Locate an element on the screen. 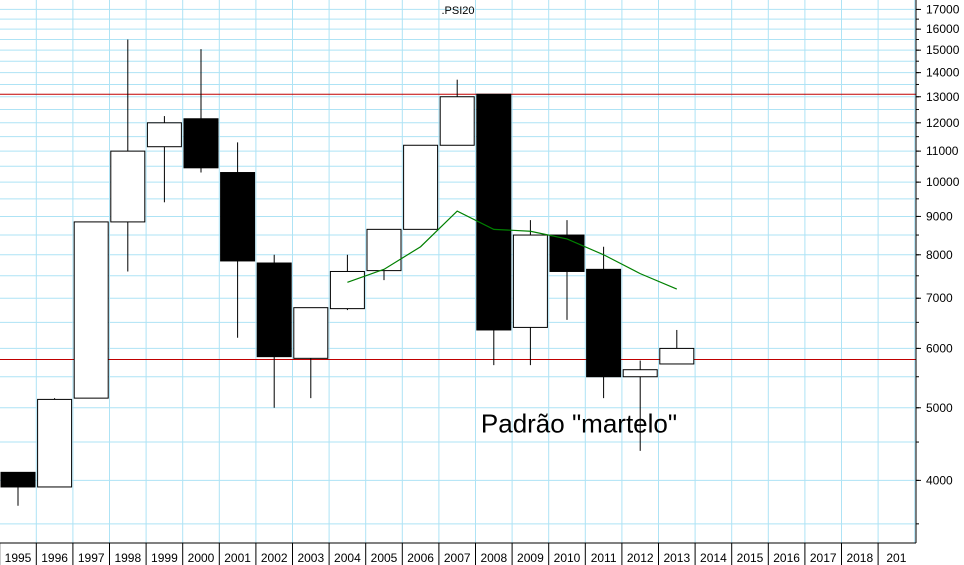 The width and height of the screenshot is (964, 565). x-tick-label: 1998 is located at coordinates (127, 558).